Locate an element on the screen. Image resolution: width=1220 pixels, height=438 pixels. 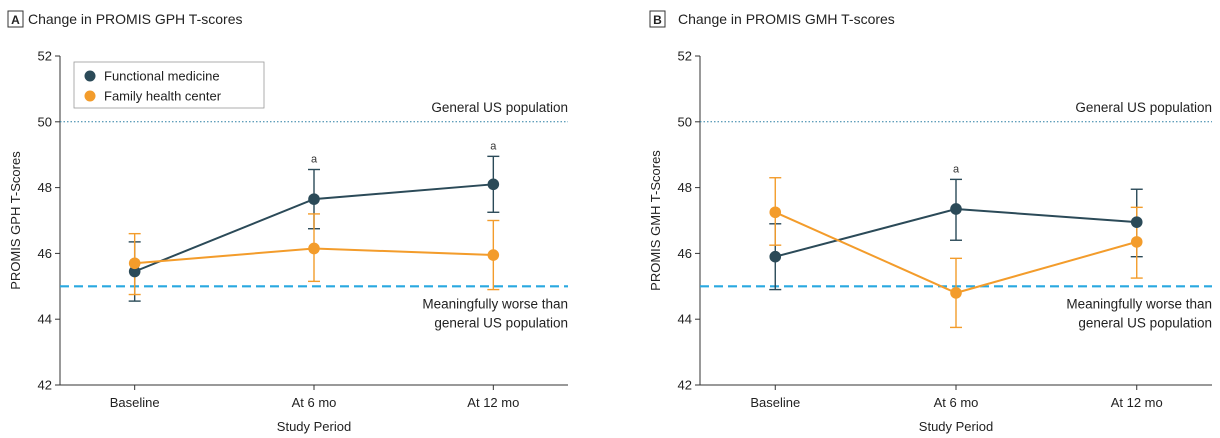
chart-title: Change in PROMIS GPH T-scores is located at coordinates (135, 19).